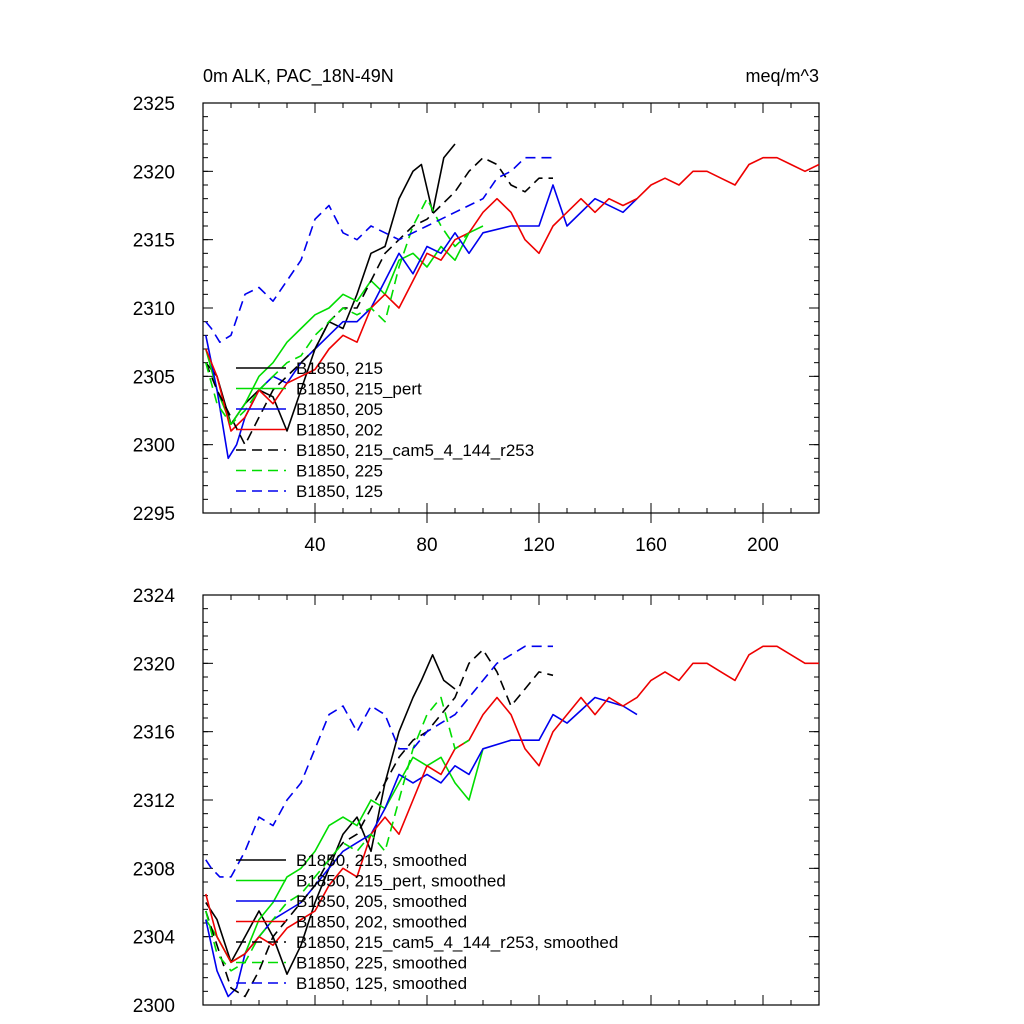 The image size is (1024, 1024). Describe the element at coordinates (339, 471) in the screenshot. I see `legend-label: B1850, 225` at that location.